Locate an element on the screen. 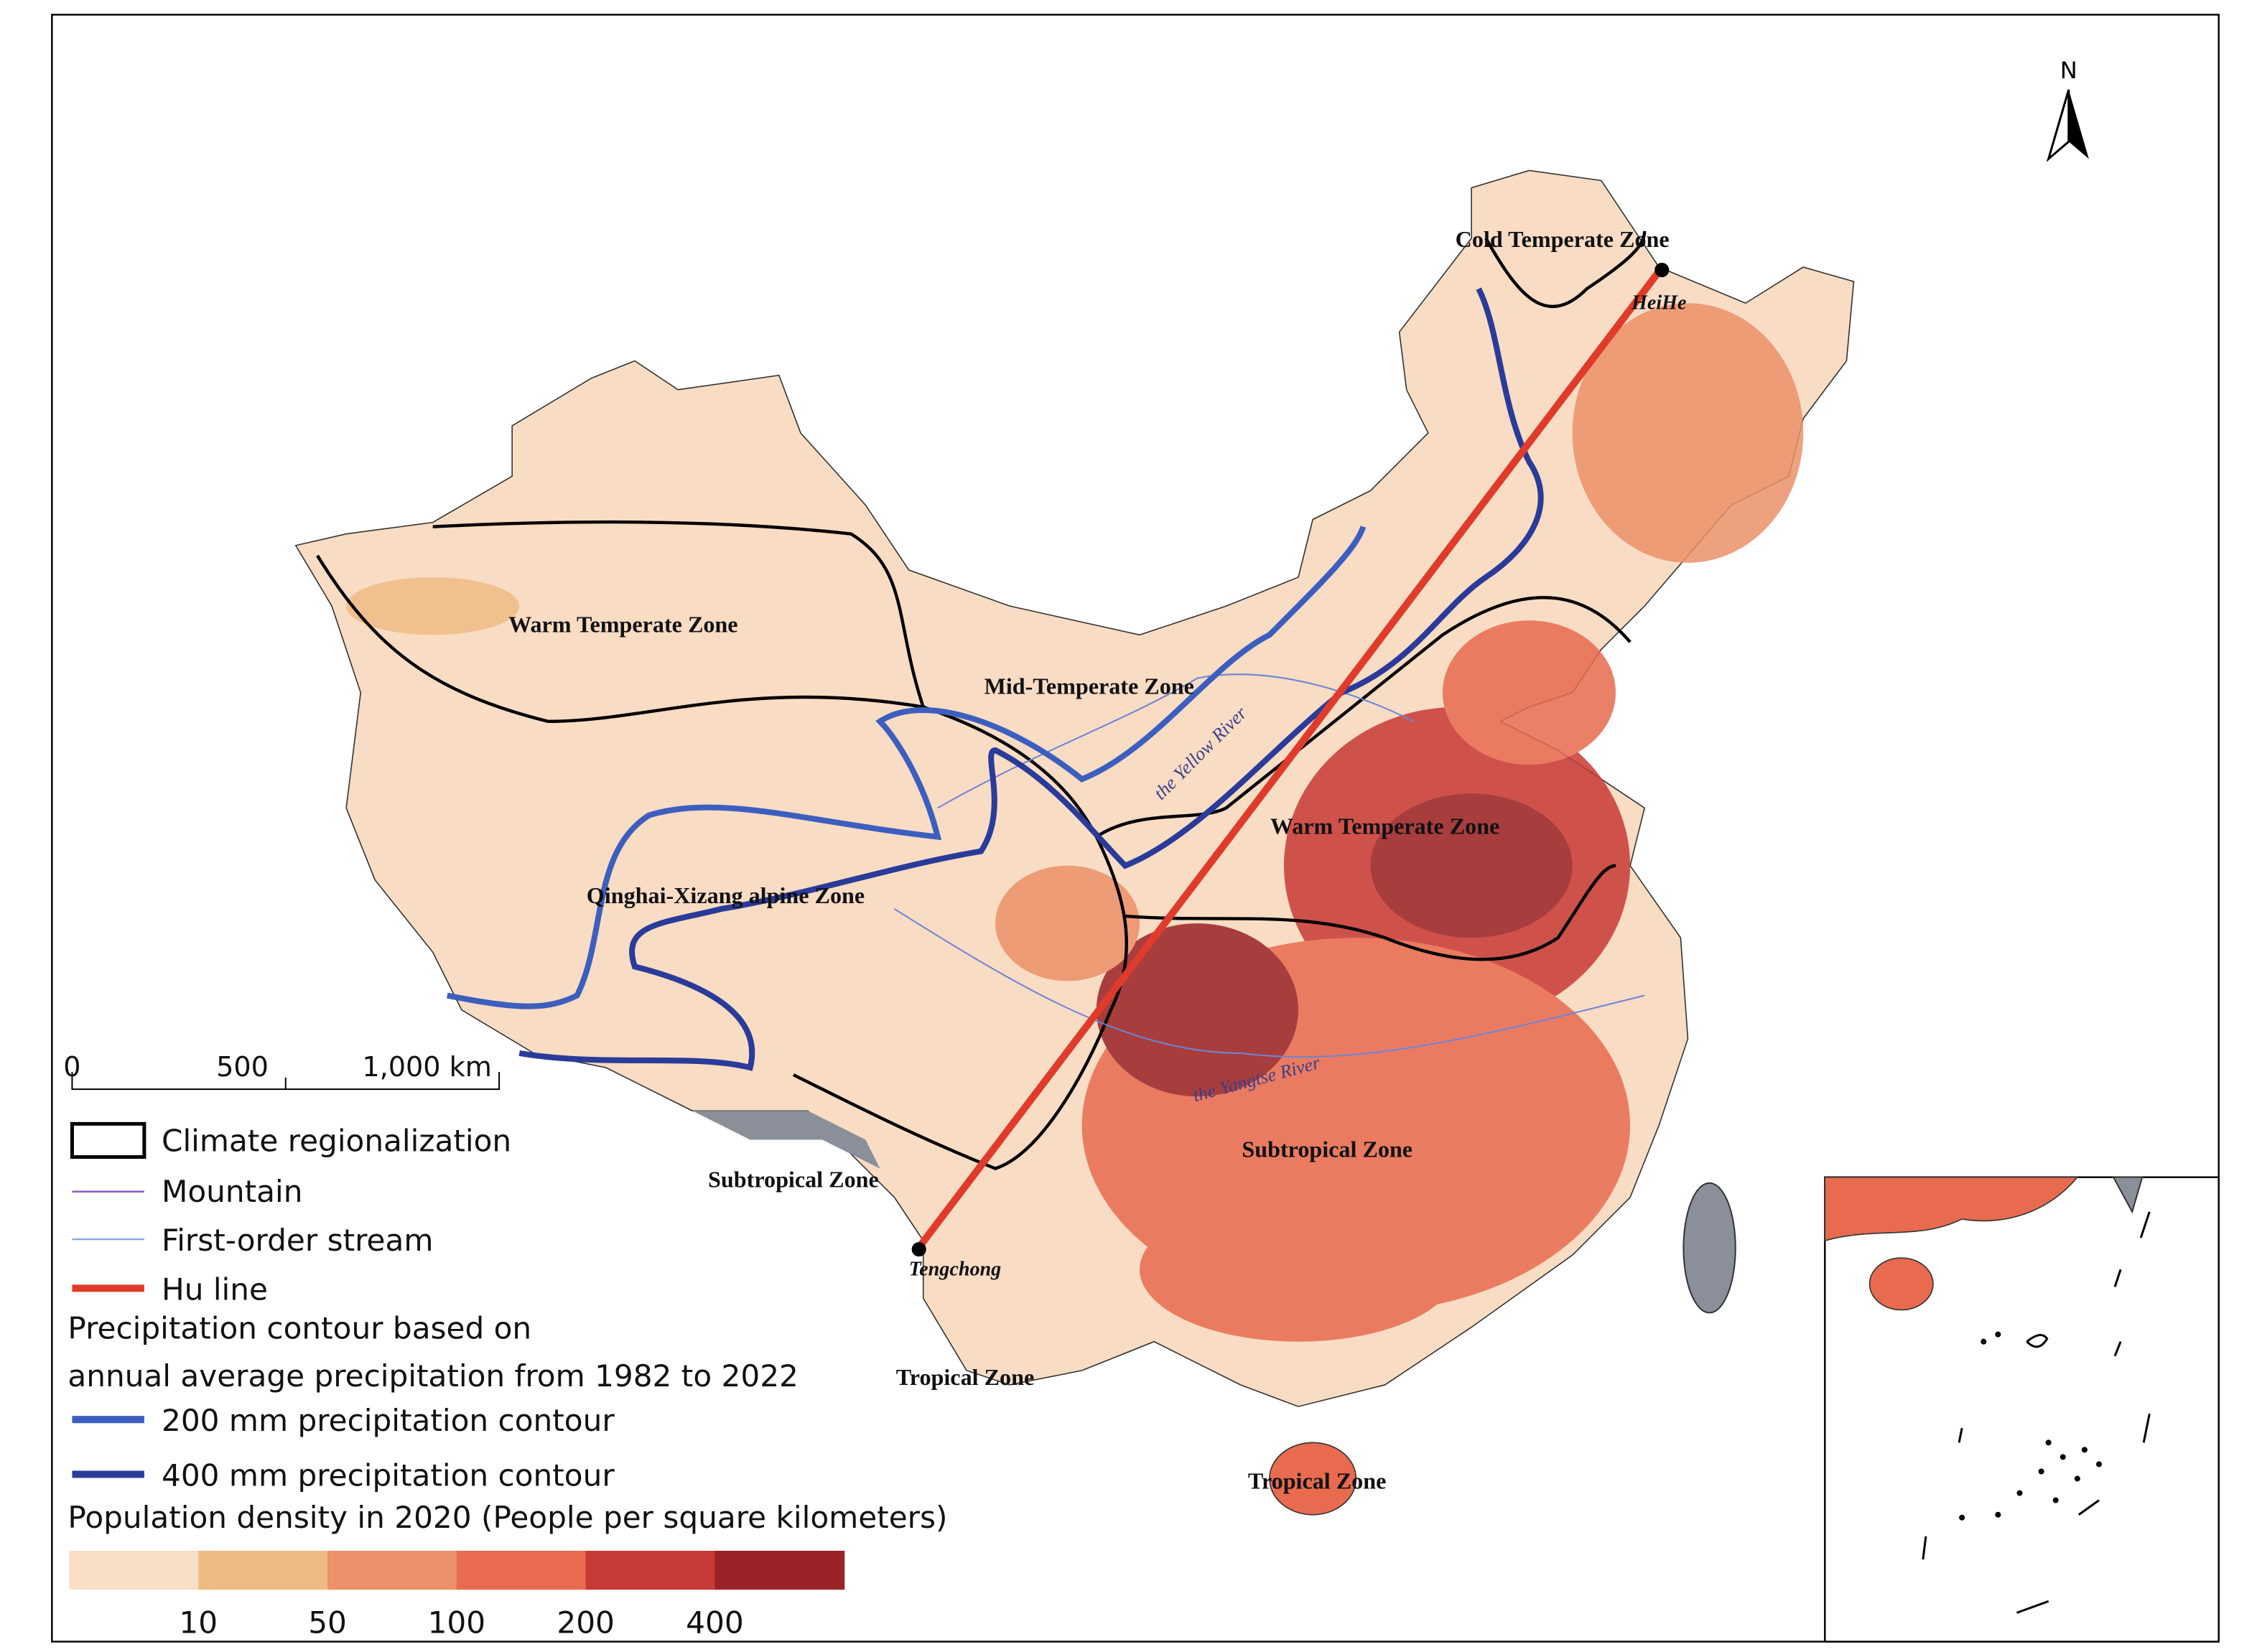 The width and height of the screenshot is (2262, 1652). legend-label: Climate regionalization is located at coordinates (336, 1141).